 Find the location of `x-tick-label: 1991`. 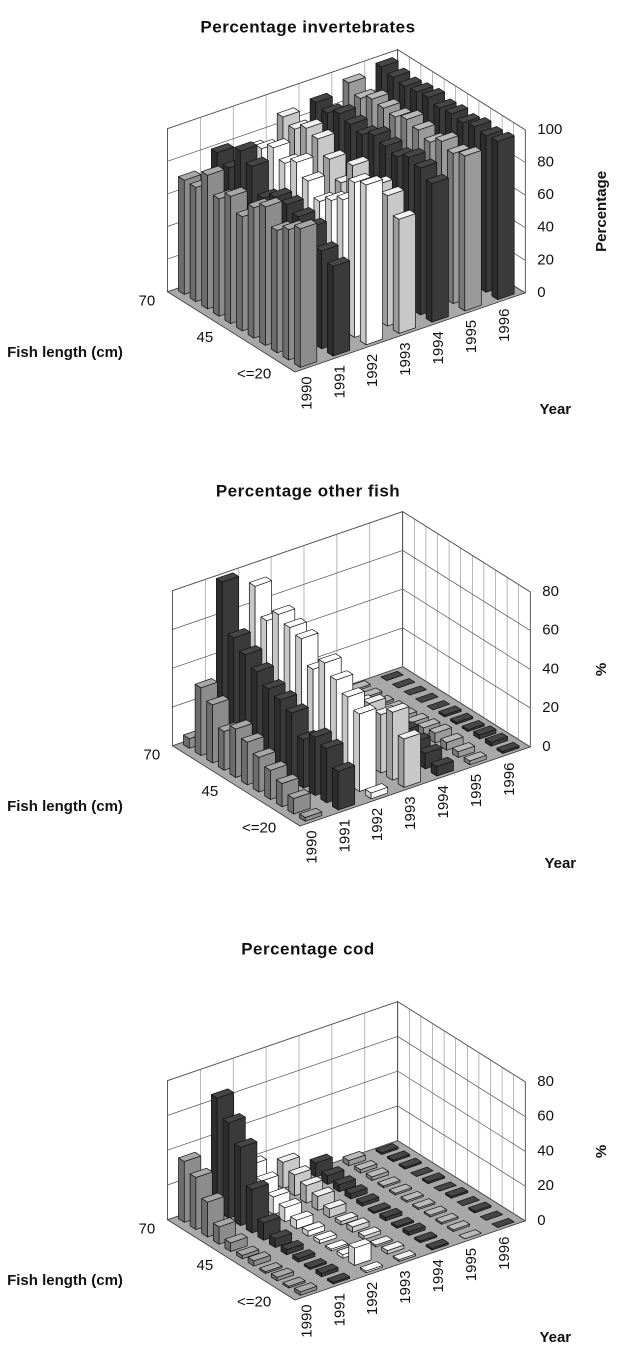

x-tick-label: 1991 is located at coordinates (339, 1309).